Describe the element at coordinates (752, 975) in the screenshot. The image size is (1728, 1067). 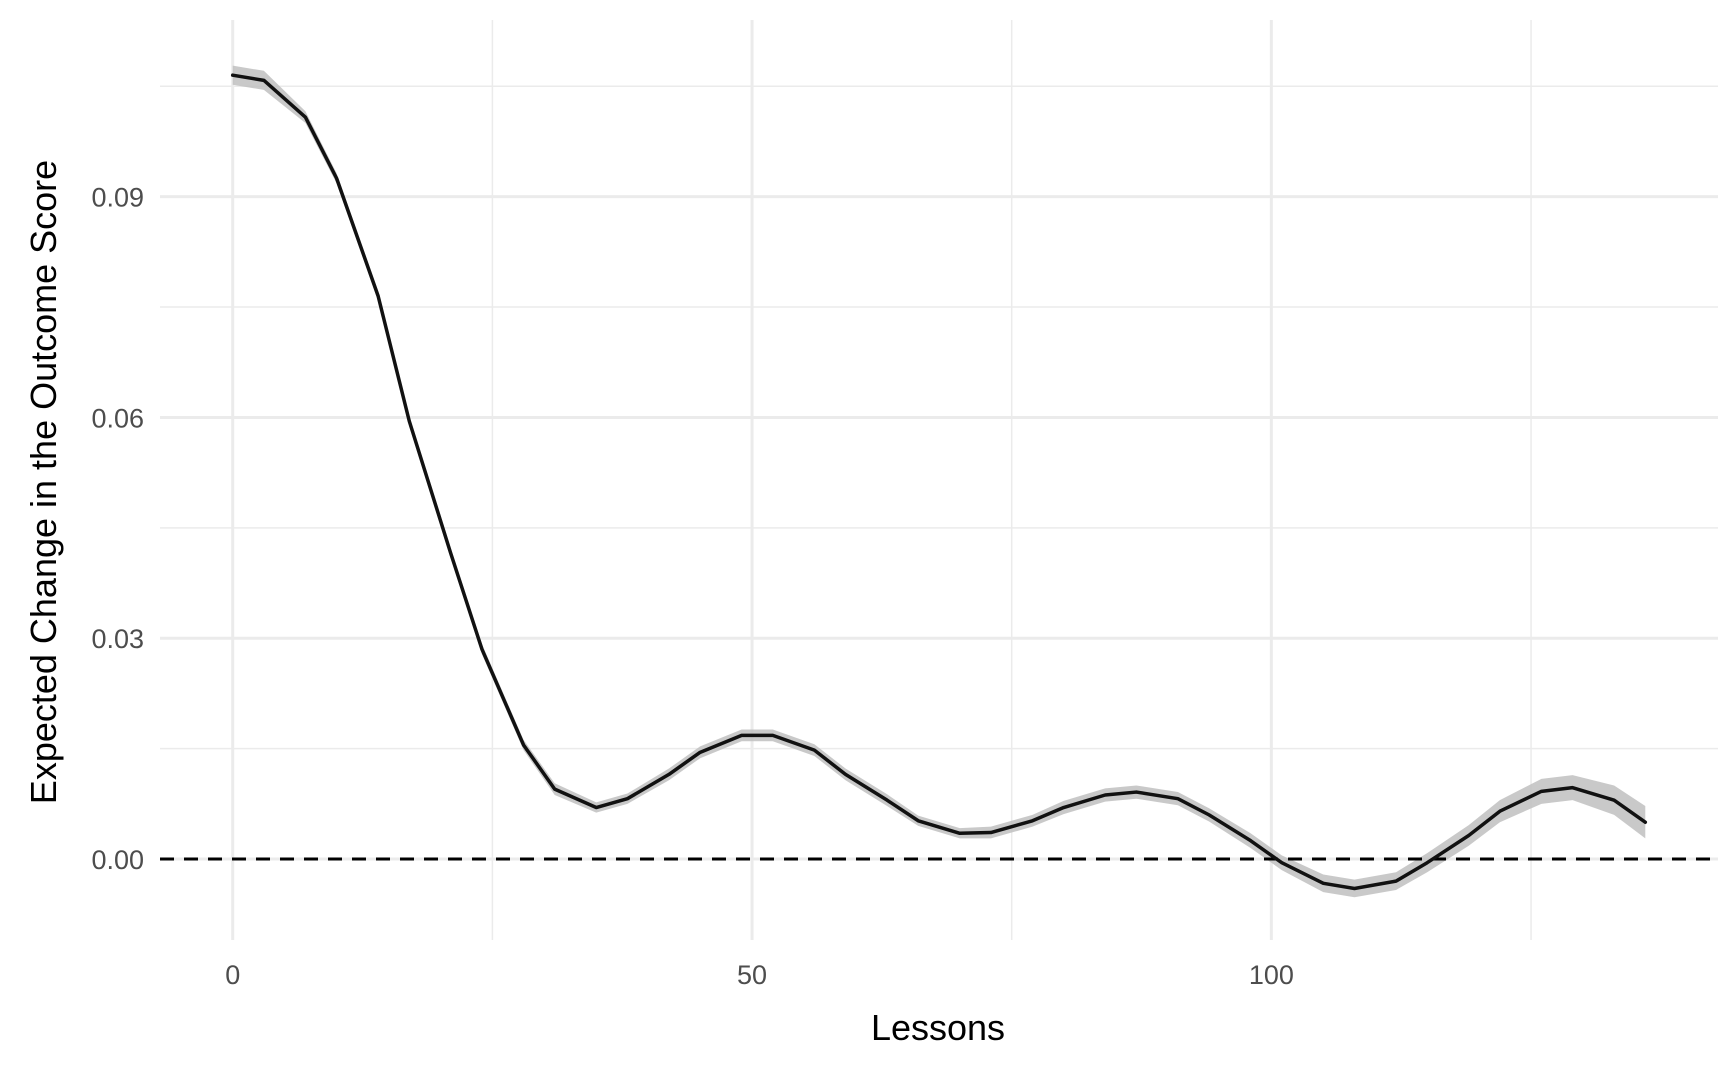
I see `x-tick-label: 50` at that location.